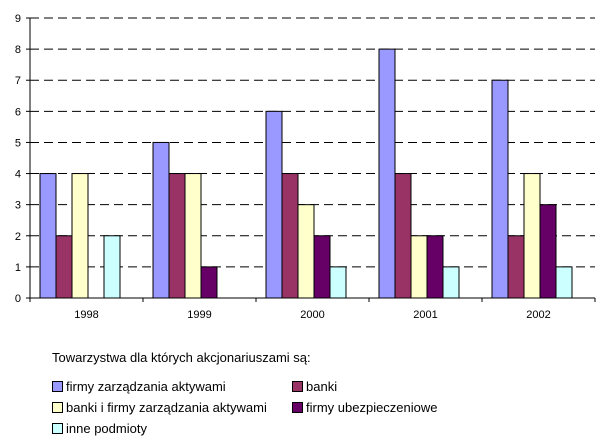 The image size is (605, 444). What do you see at coordinates (172, 428) in the screenshot?
I see `legend-item-inne-podmioty: inne podmioty` at bounding box center [172, 428].